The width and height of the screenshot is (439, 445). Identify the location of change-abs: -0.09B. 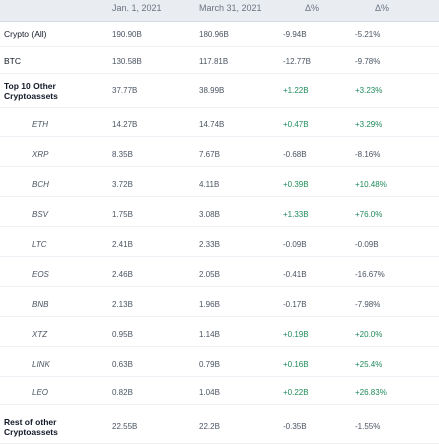
(295, 244).